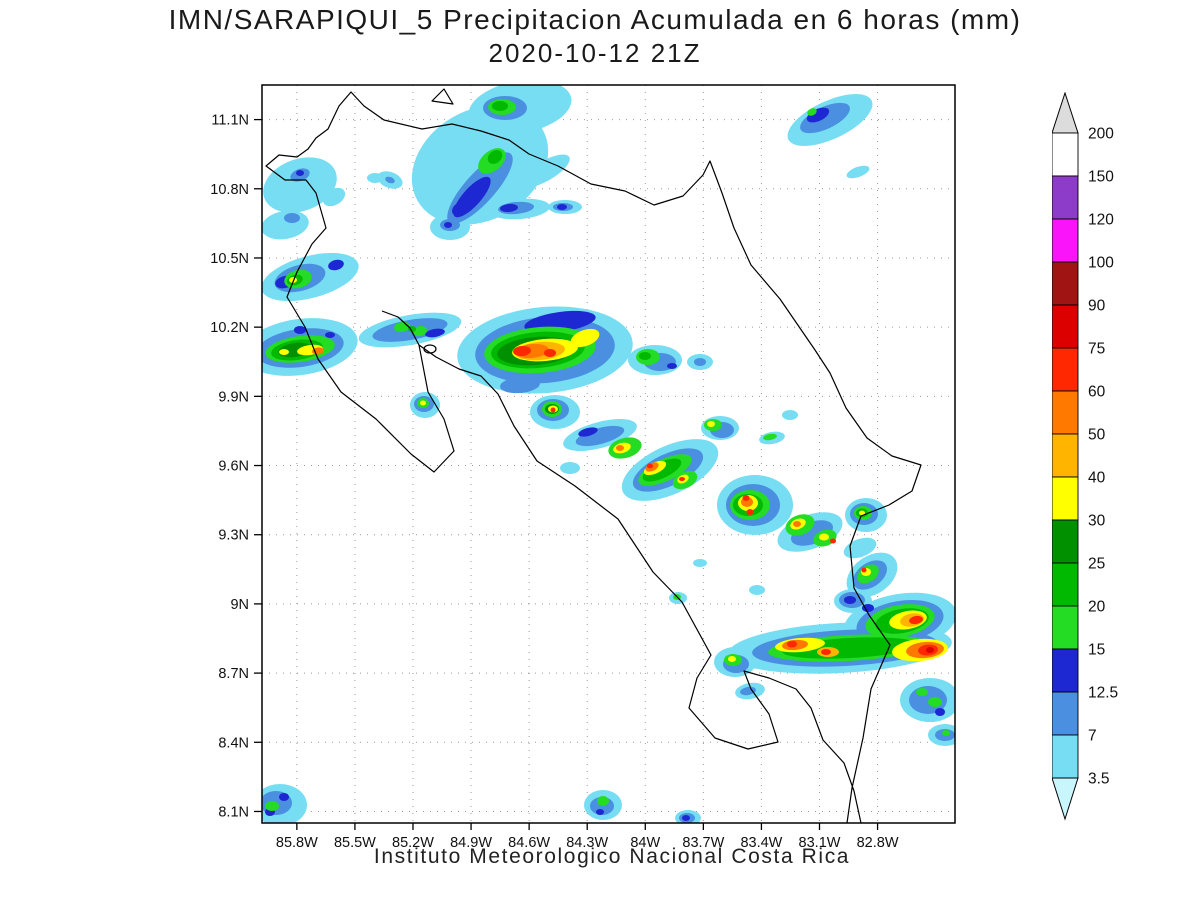  Describe the element at coordinates (442, 96) in the screenshot. I see `lake-island-outline` at that location.